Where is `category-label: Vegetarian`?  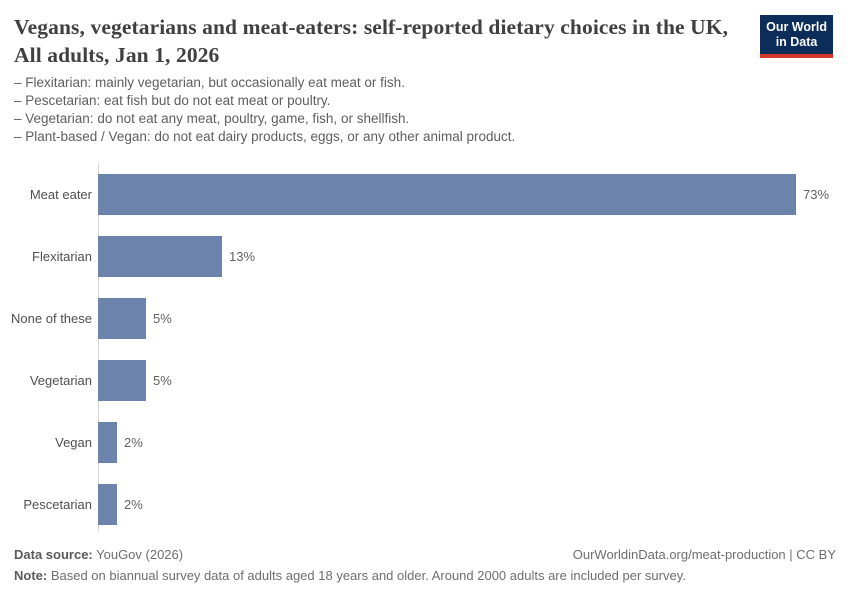
category-label: Vegetarian is located at coordinates (60, 380).